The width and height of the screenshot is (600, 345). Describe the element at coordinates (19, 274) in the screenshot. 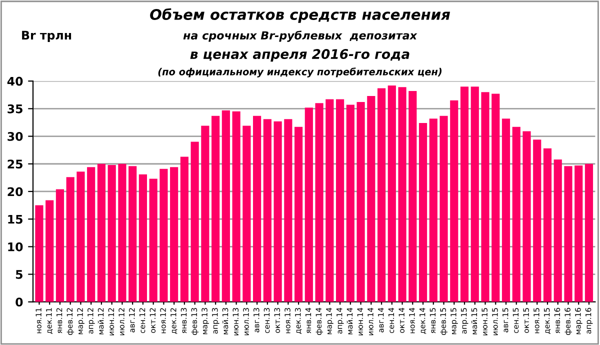

I see `y-tick-label: 5` at that location.